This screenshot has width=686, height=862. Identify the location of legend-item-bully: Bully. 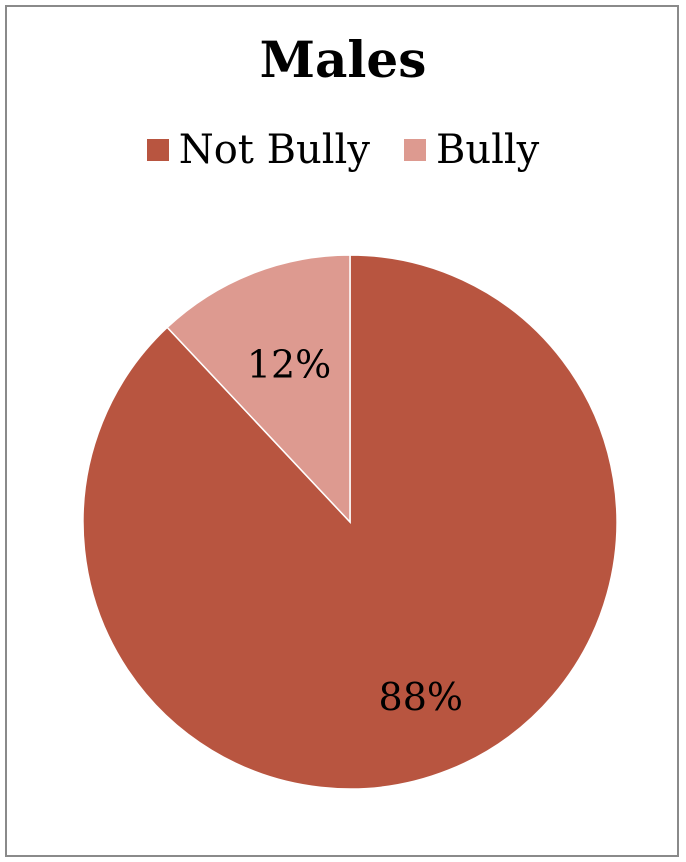
(471, 150).